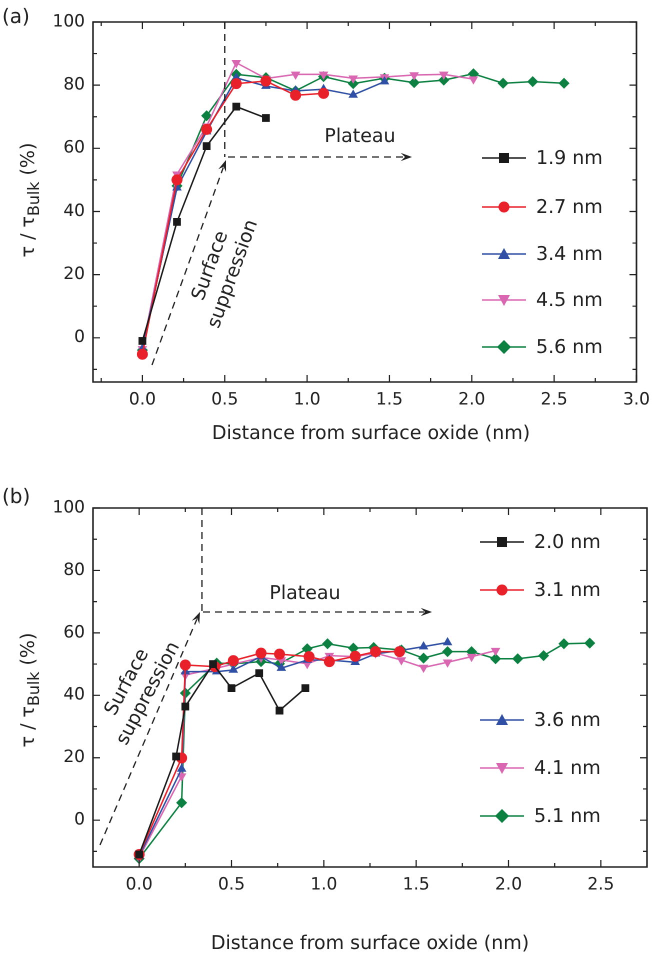 The height and width of the screenshot is (960, 658). What do you see at coordinates (569, 207) in the screenshot?
I see `legend-label: 2.7 nm` at bounding box center [569, 207].